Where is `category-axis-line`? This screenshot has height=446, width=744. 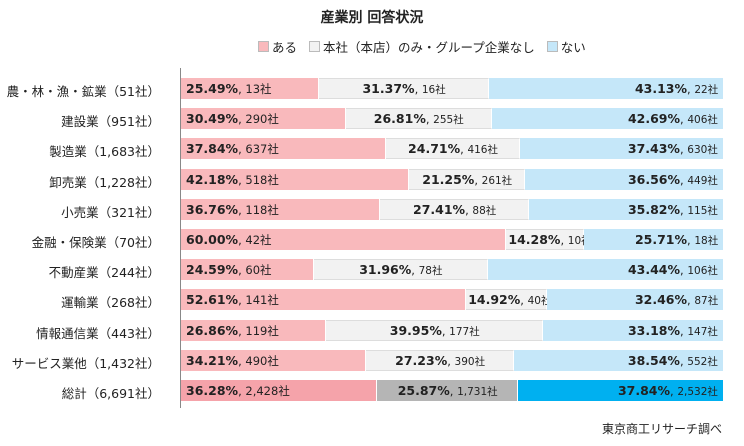 category-axis-line is located at coordinates (180, 238).